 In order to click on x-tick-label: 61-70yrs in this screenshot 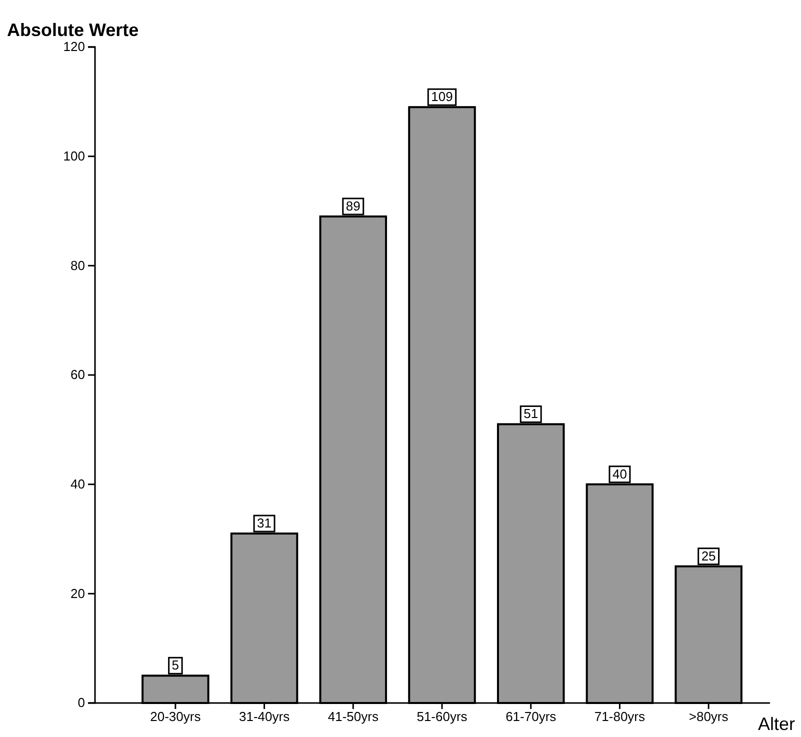, I will do `click(531, 716)`.